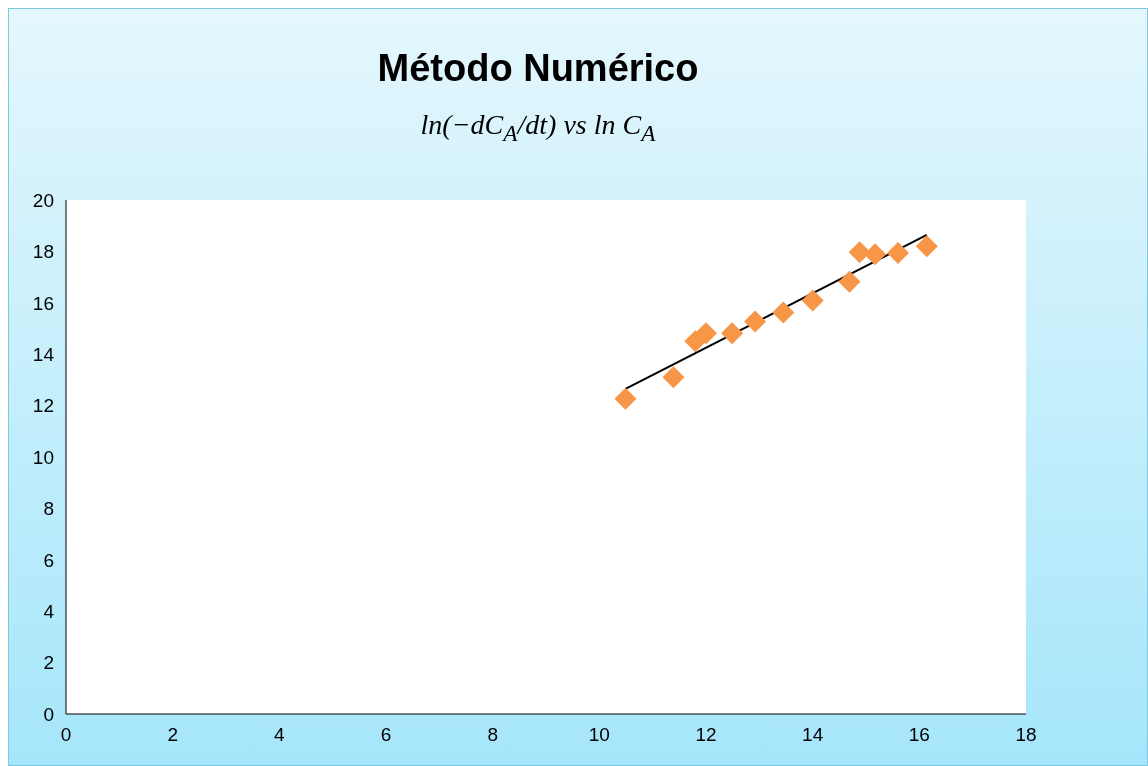 The image size is (1148, 766). Describe the element at coordinates (66, 735) in the screenshot. I see `x-tick-label: 0` at that location.